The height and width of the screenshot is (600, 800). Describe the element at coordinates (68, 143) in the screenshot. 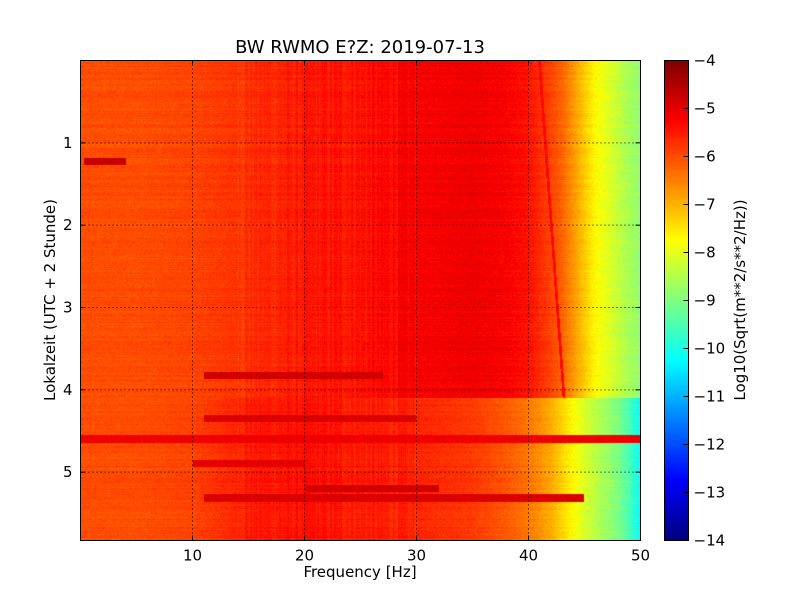

I see `y-tick-label: 1` at that location.